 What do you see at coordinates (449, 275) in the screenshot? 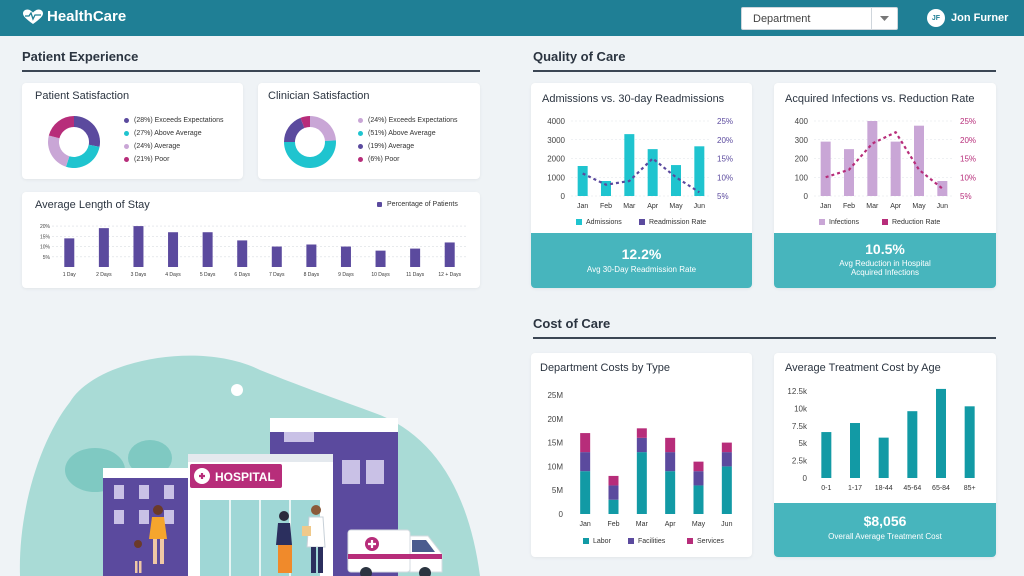
I see `x-tick-label: 12 + Days` at bounding box center [449, 275].